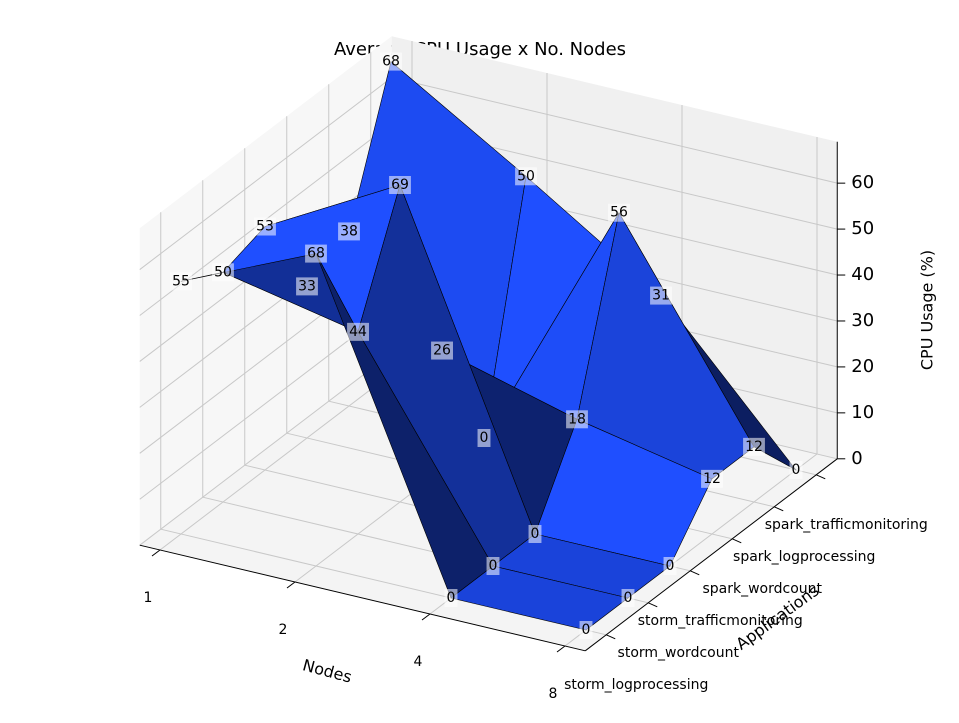 The image size is (959, 723). I want to click on x-tick-label: 4, so click(418, 662).